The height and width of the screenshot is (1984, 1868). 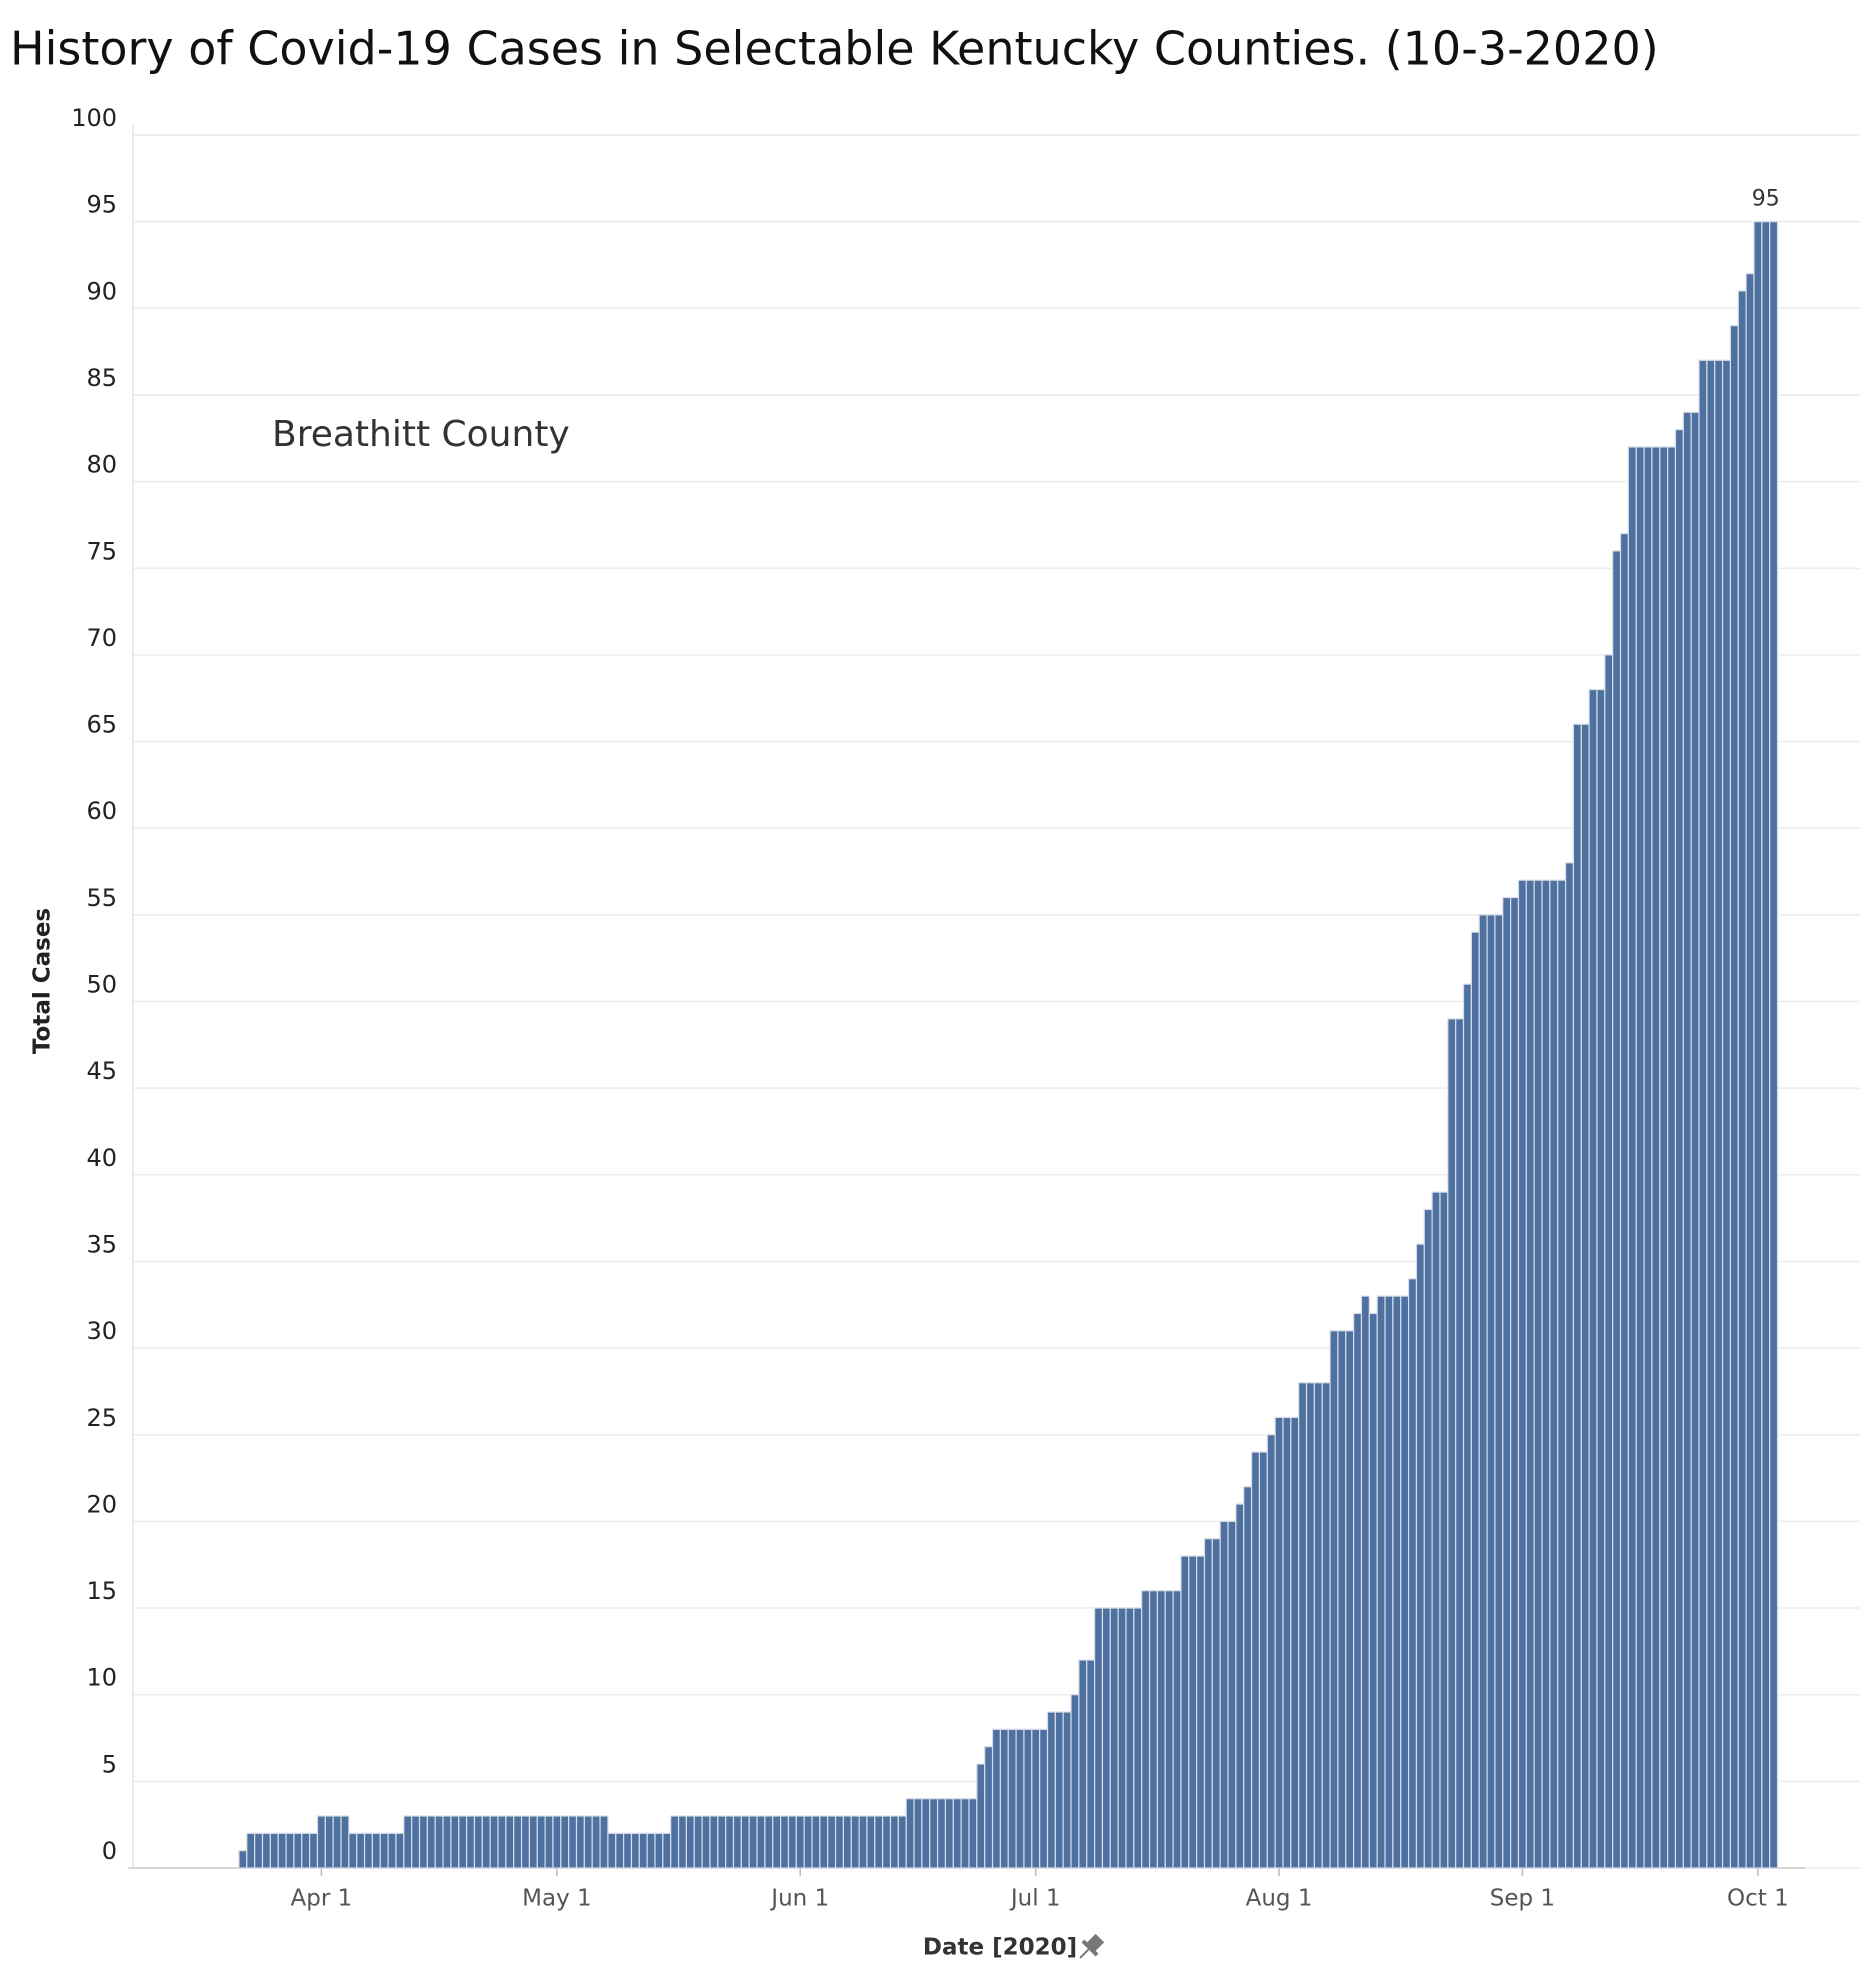 What do you see at coordinates (557, 1899) in the screenshot?
I see `x-tick-label: May 1` at bounding box center [557, 1899].